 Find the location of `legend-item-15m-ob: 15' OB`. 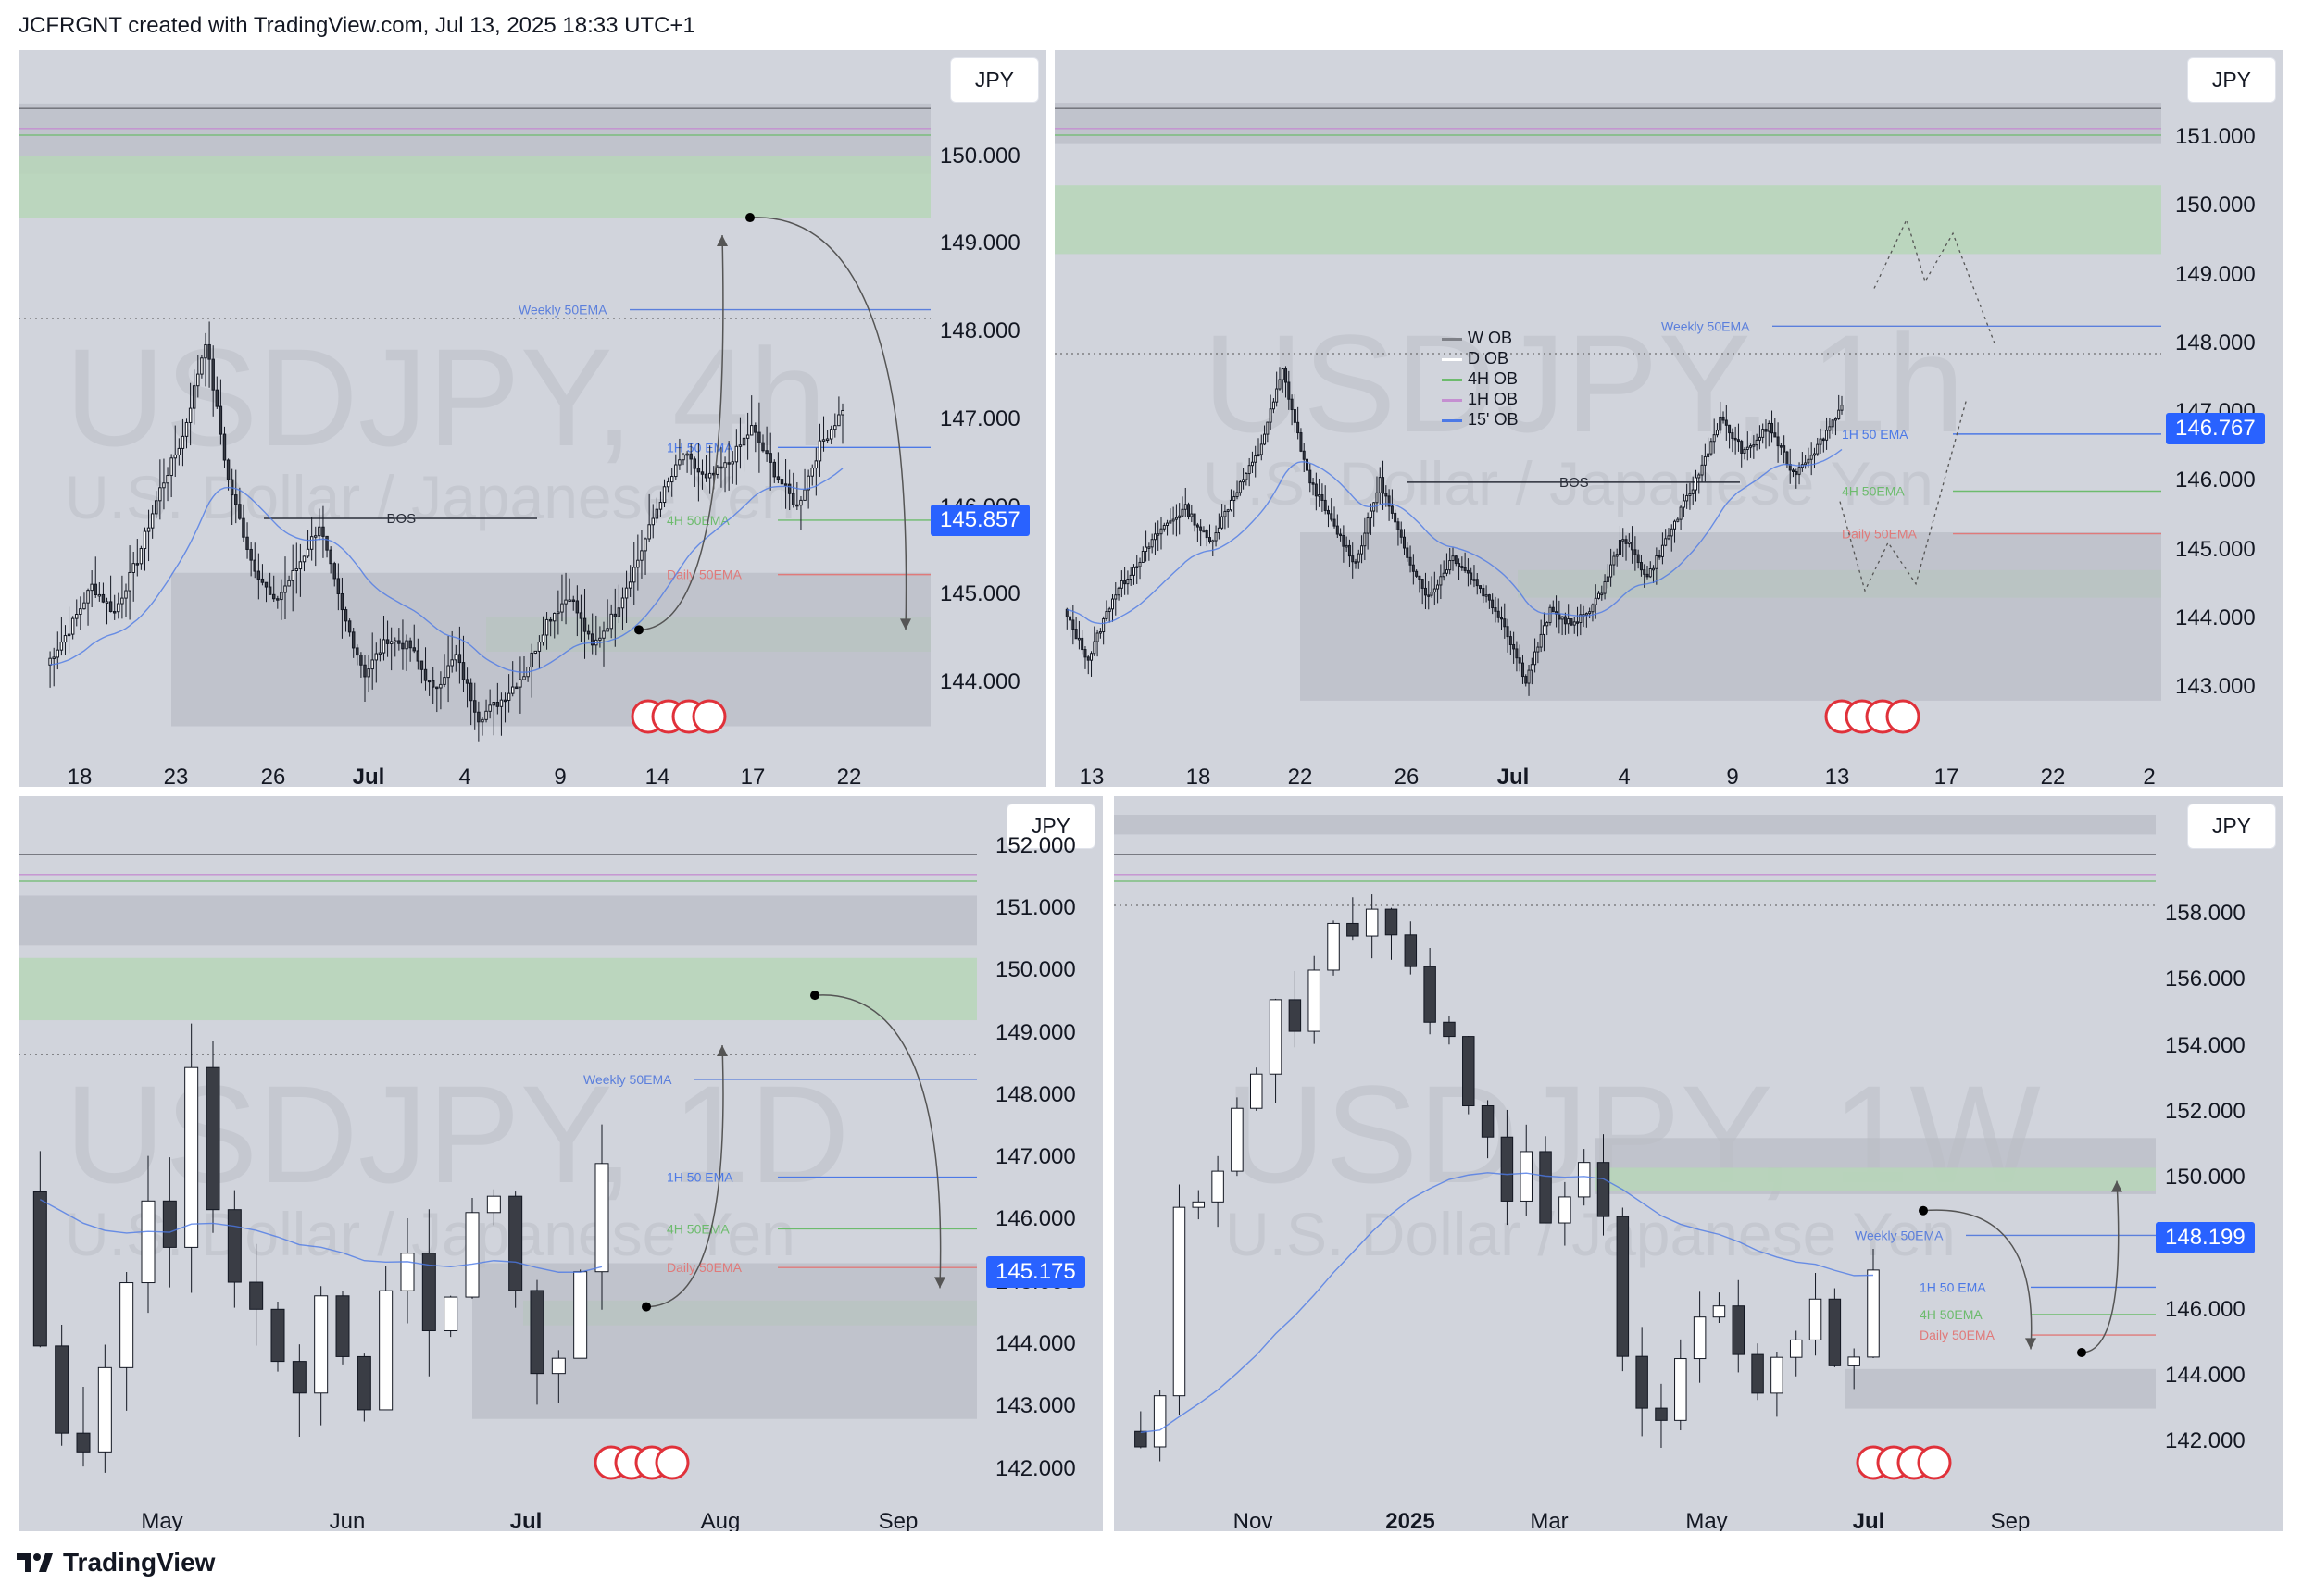

legend-item-15m-ob: 15' OB is located at coordinates (1480, 419).